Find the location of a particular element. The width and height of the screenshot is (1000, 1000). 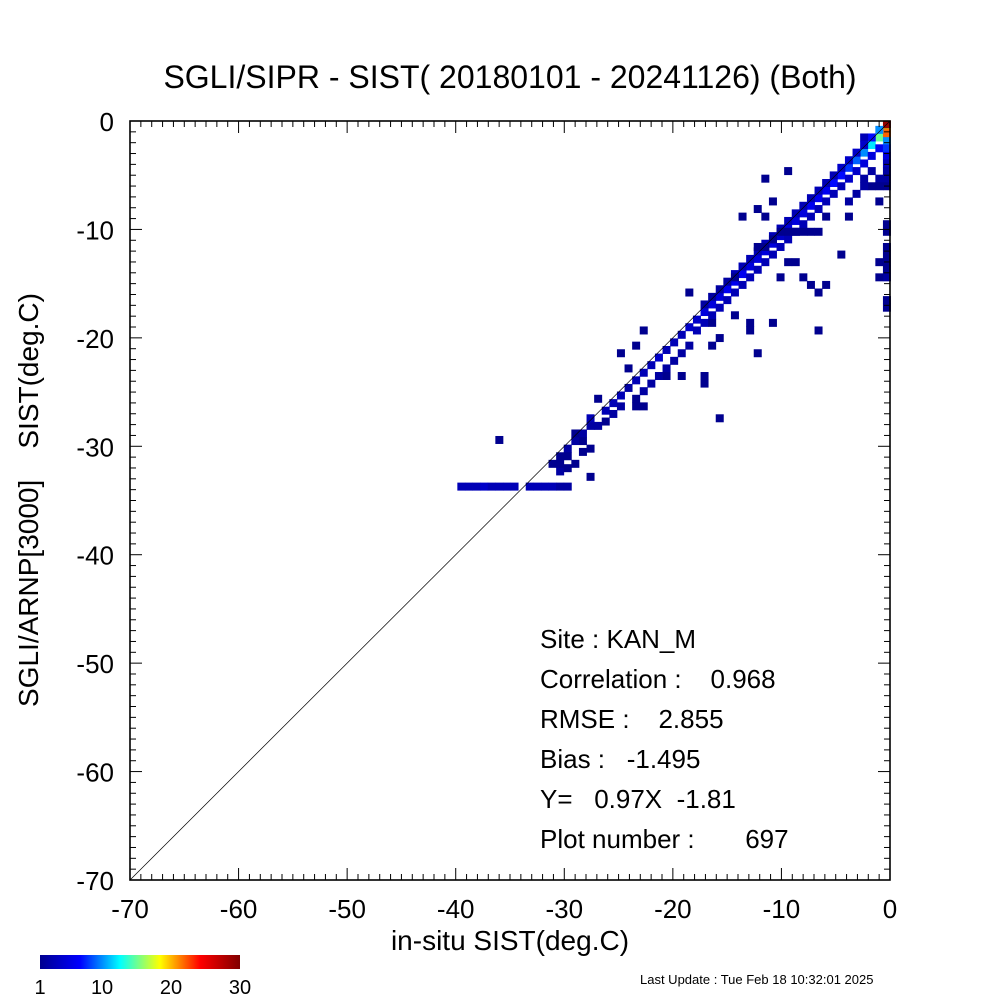

x-tick-label: -50 is located at coordinates (347, 909).